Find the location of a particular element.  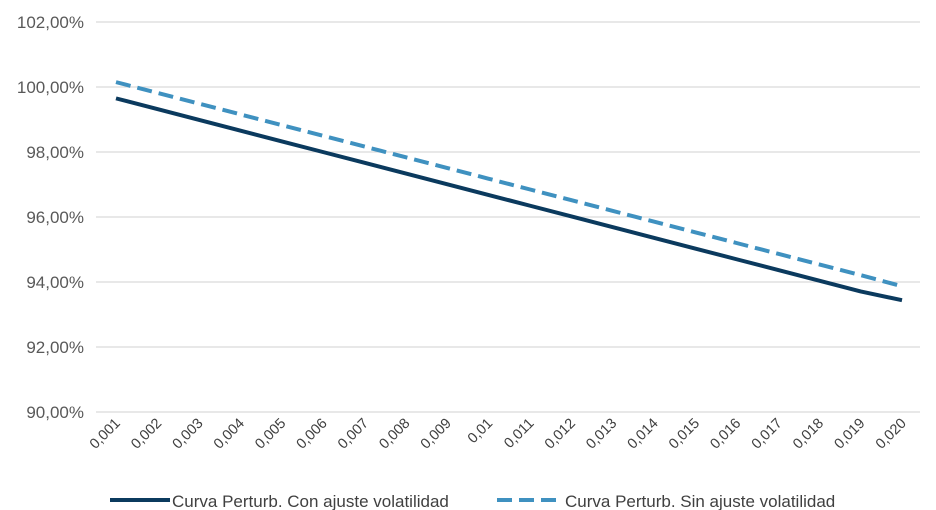

x-tick-label: 0,018 is located at coordinates (808, 434).